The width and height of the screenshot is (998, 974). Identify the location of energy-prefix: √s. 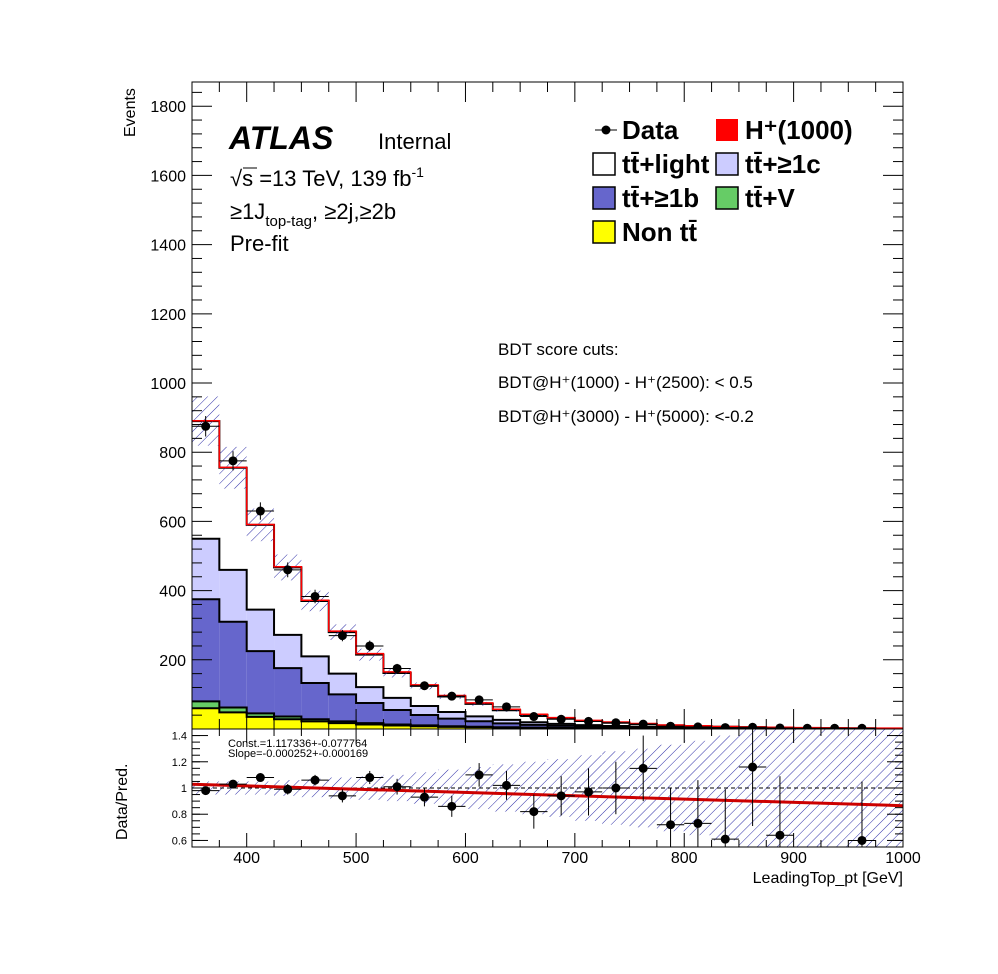
(241, 178).